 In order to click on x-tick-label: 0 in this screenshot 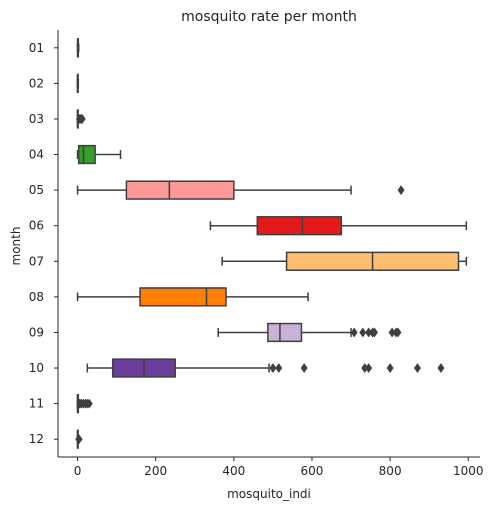, I will do `click(78, 471)`.